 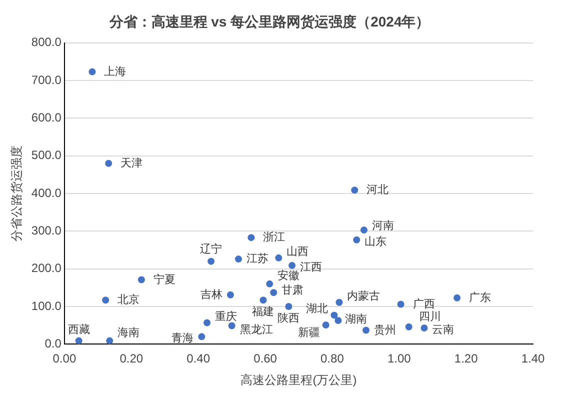 I want to click on series-label: 贵州, so click(x=385, y=329).